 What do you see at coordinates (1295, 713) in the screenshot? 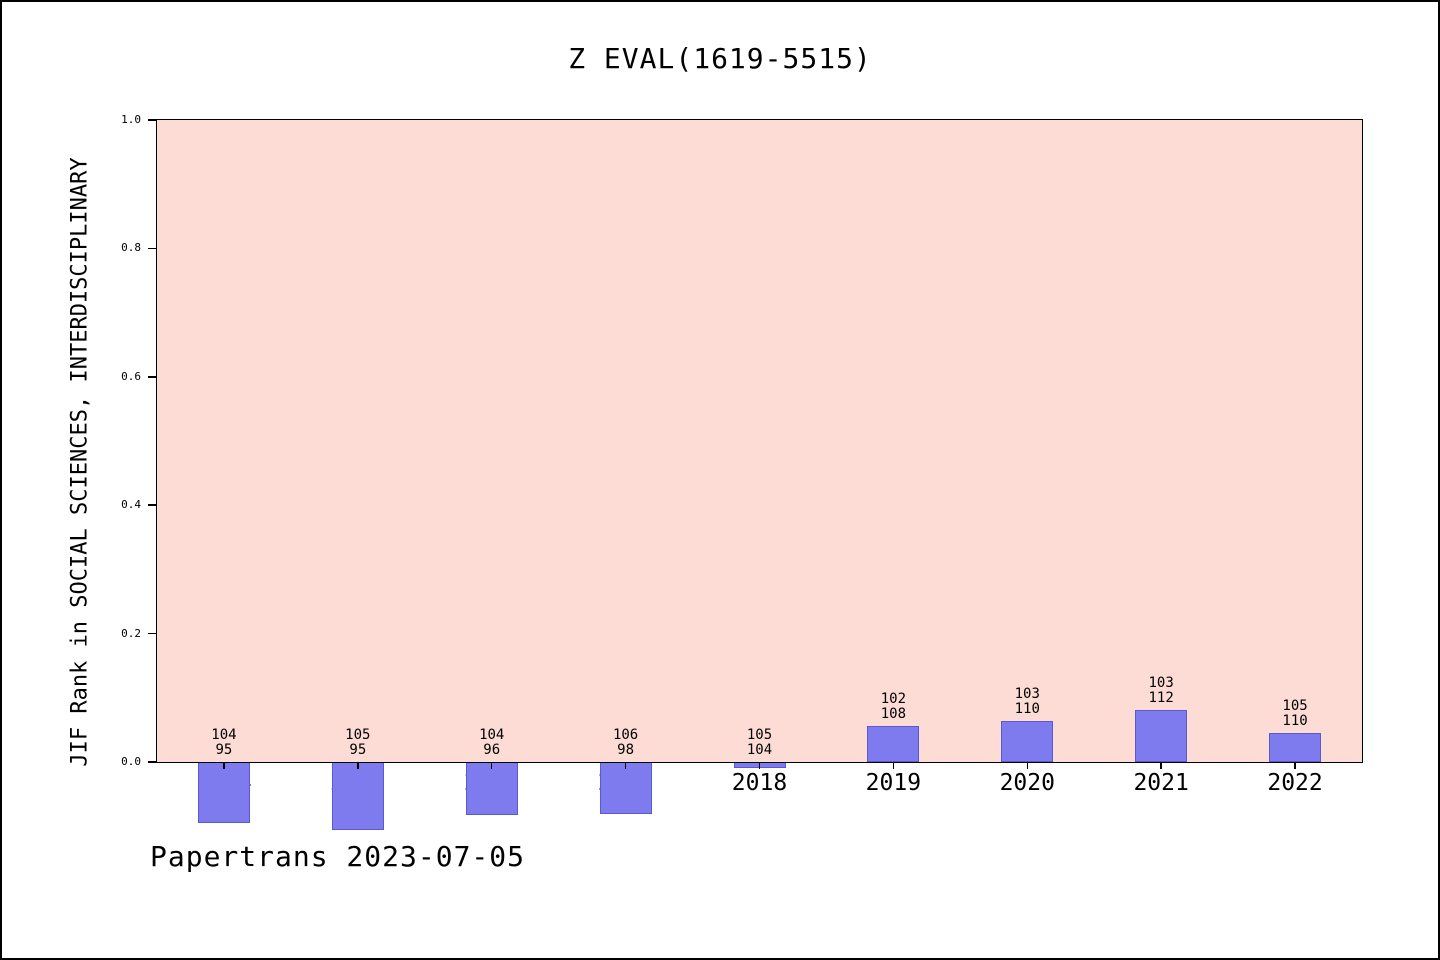
I see `bar-value-label: 105 110` at bounding box center [1295, 713].